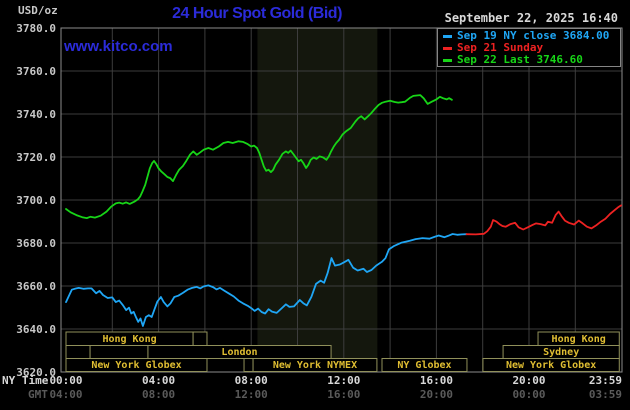  Describe the element at coordinates (38, 10) in the screenshot. I see `y-axis-unit-label: USD/oz` at that location.